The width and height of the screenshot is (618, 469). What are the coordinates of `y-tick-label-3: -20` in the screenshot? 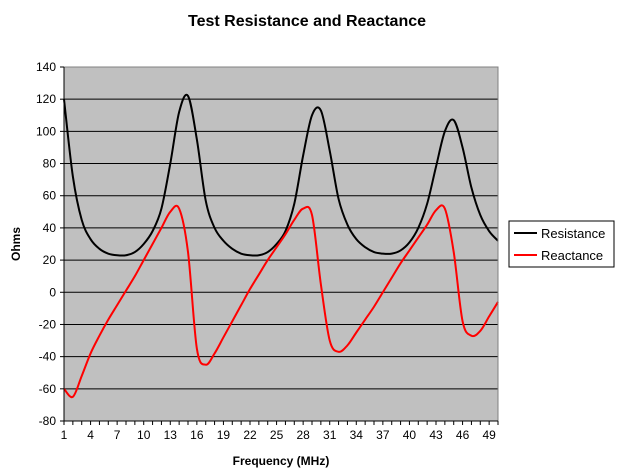 It's located at (48, 324).